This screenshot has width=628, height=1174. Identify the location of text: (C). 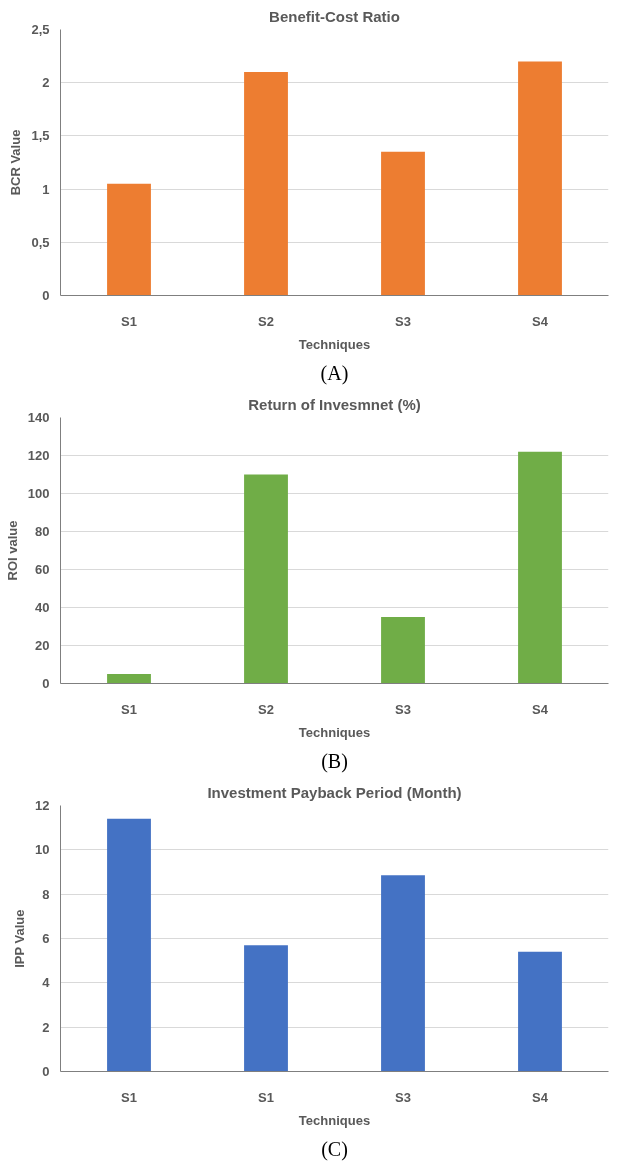
(334, 1149).